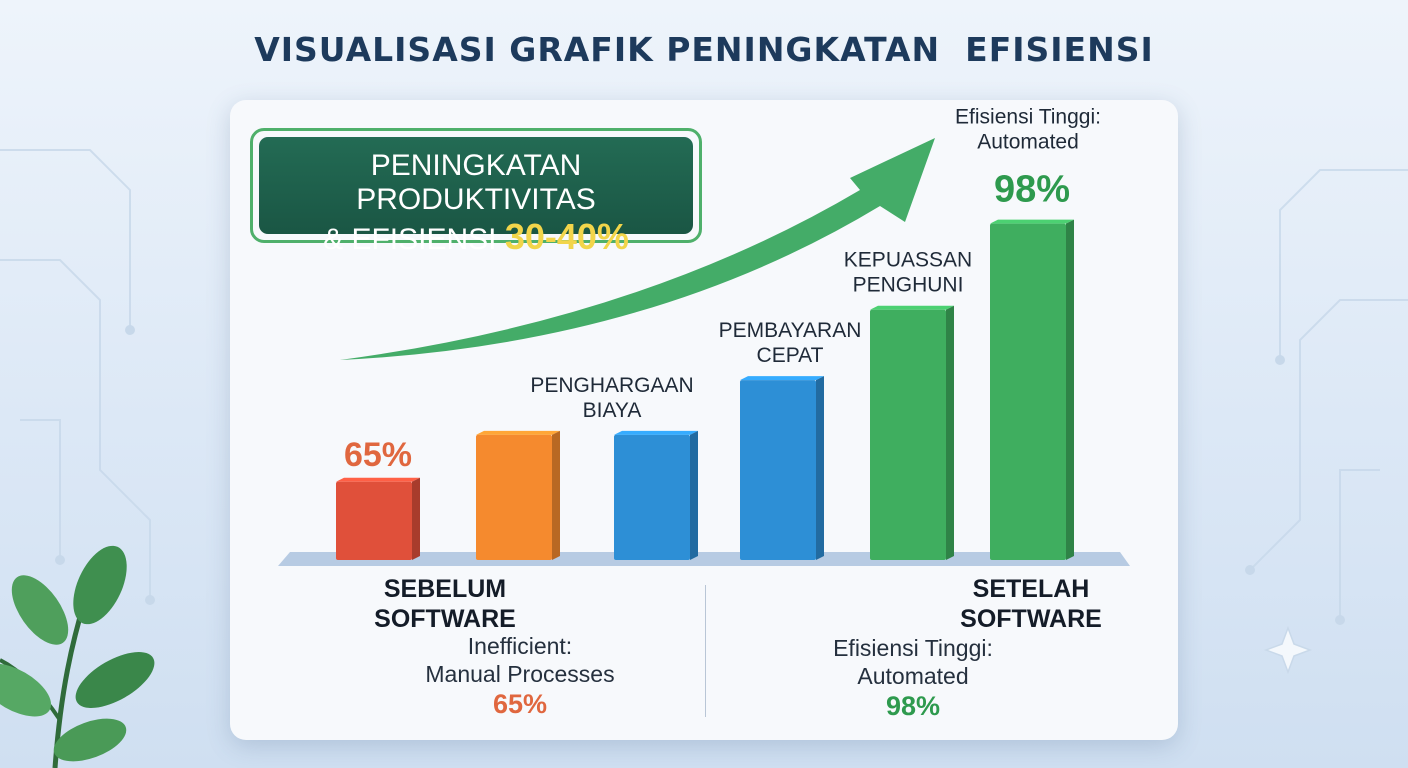 The width and height of the screenshot is (1408, 768). Describe the element at coordinates (611, 398) in the screenshot. I see `bar-label-3: PENGHARGAAN BIAYA` at that location.